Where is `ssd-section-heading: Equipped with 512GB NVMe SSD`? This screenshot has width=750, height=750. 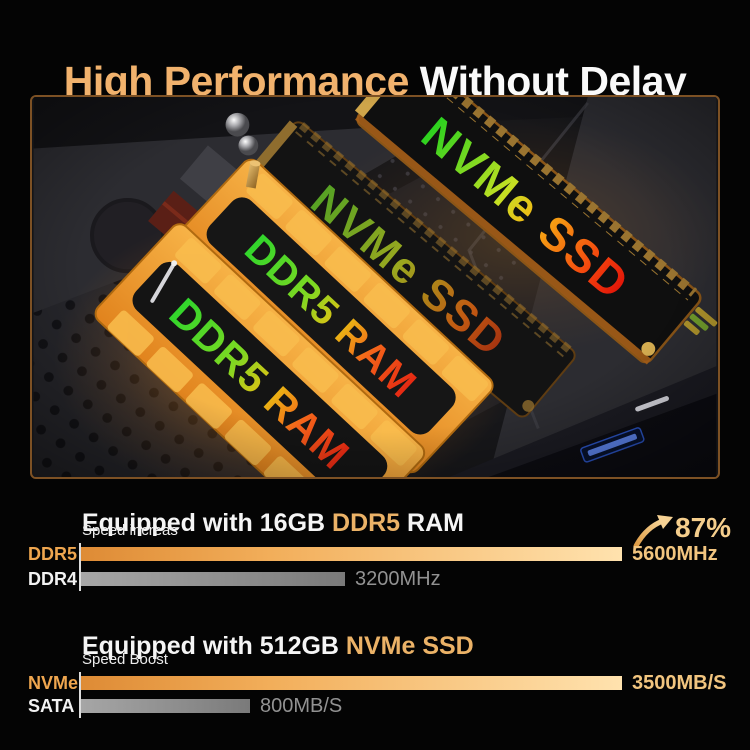
ssd-section-heading: Equipped with 512GB NVMe SSD is located at coordinates (278, 646).